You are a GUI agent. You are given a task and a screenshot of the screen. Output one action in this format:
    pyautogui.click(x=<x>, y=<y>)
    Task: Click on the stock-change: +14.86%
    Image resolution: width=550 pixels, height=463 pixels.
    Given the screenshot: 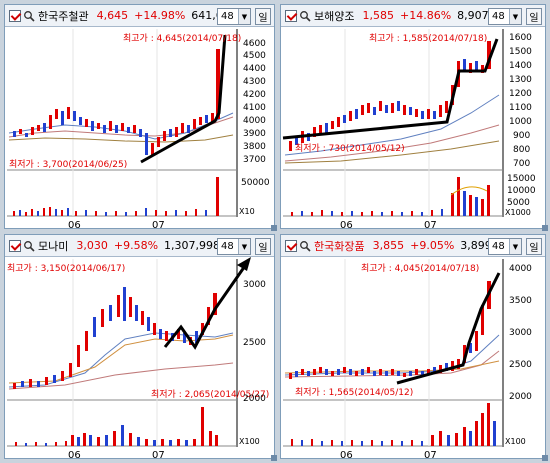 What is the action you would take?
    pyautogui.click(x=425, y=15)
    